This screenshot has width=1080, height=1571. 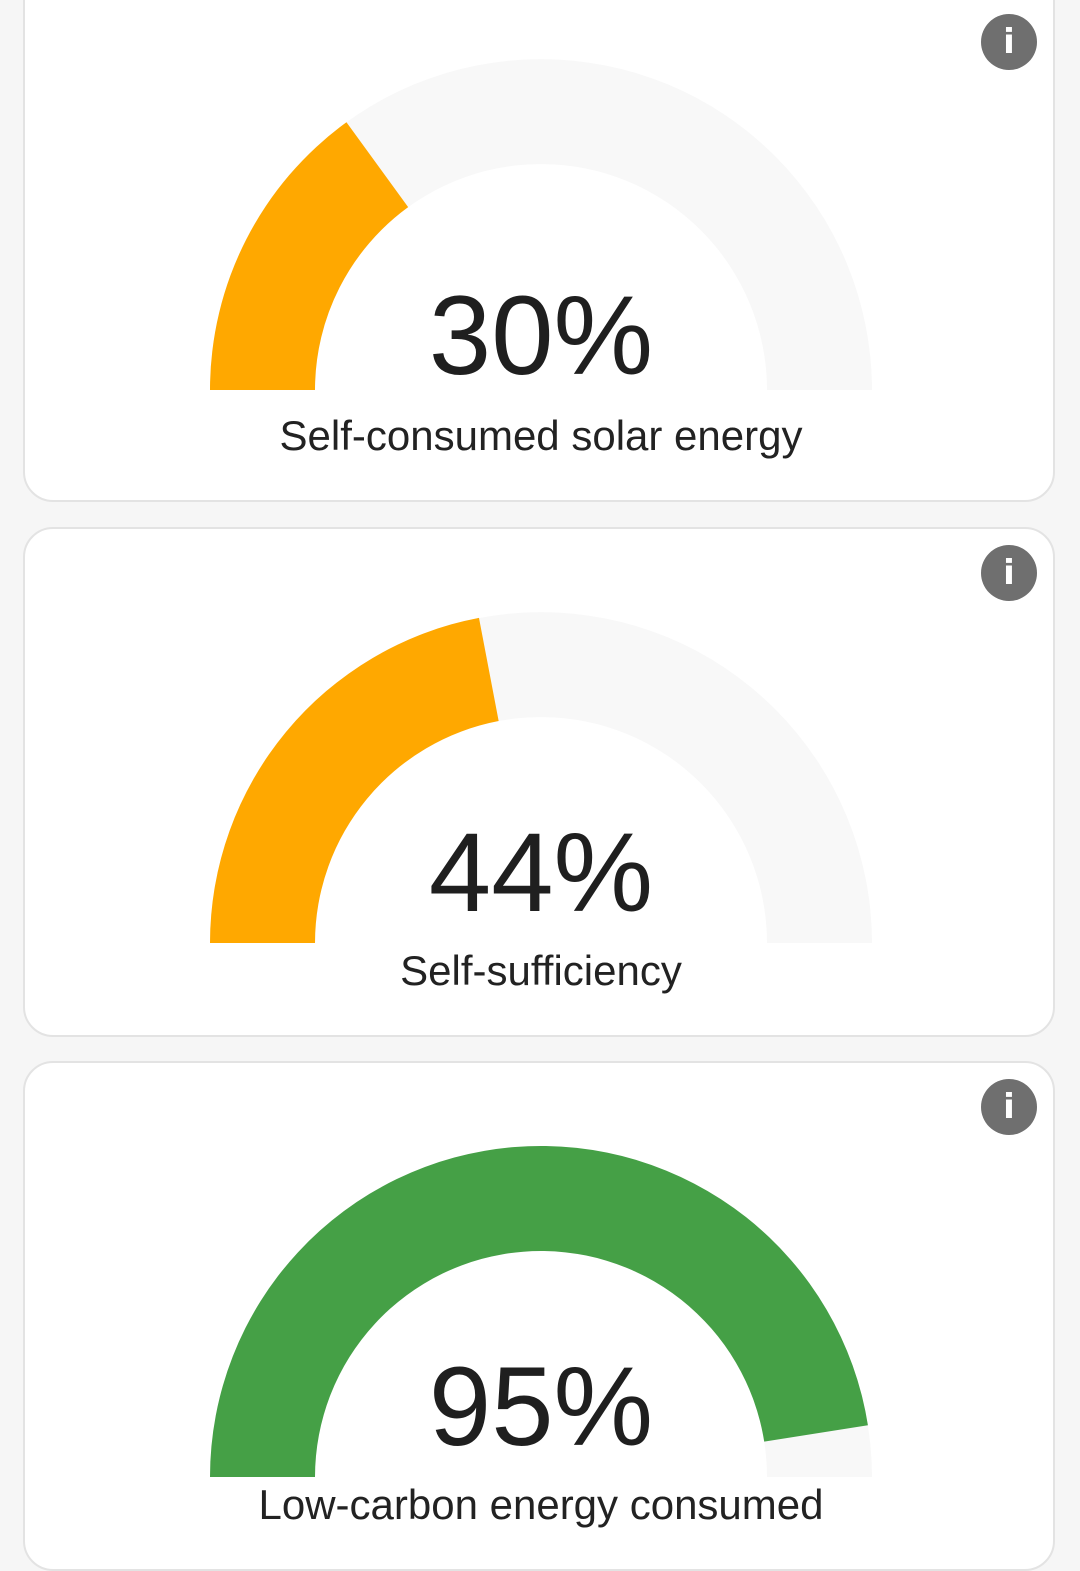 What do you see at coordinates (541, 335) in the screenshot?
I see `gauge-value: 30%` at bounding box center [541, 335].